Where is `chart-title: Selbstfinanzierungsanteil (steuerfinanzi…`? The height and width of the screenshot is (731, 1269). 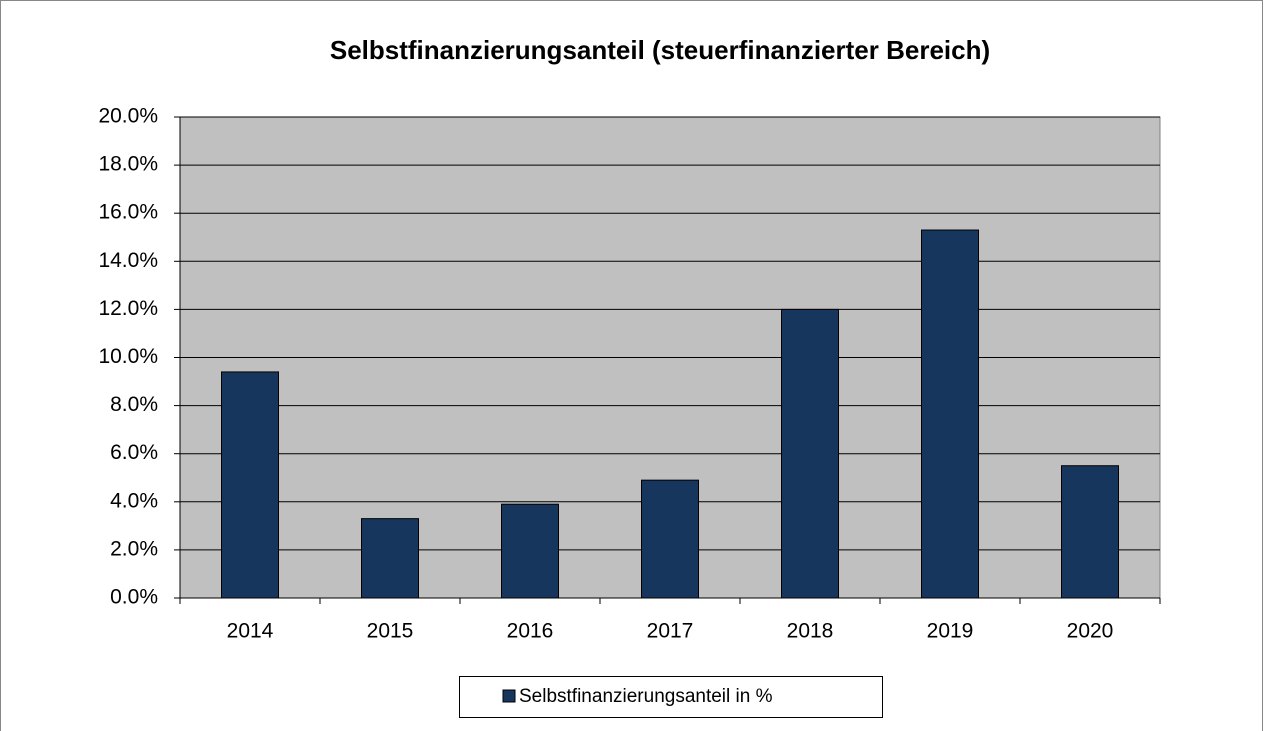 chart-title: Selbstfinanzierungsanteil (steuerfinanzi… is located at coordinates (660, 50).